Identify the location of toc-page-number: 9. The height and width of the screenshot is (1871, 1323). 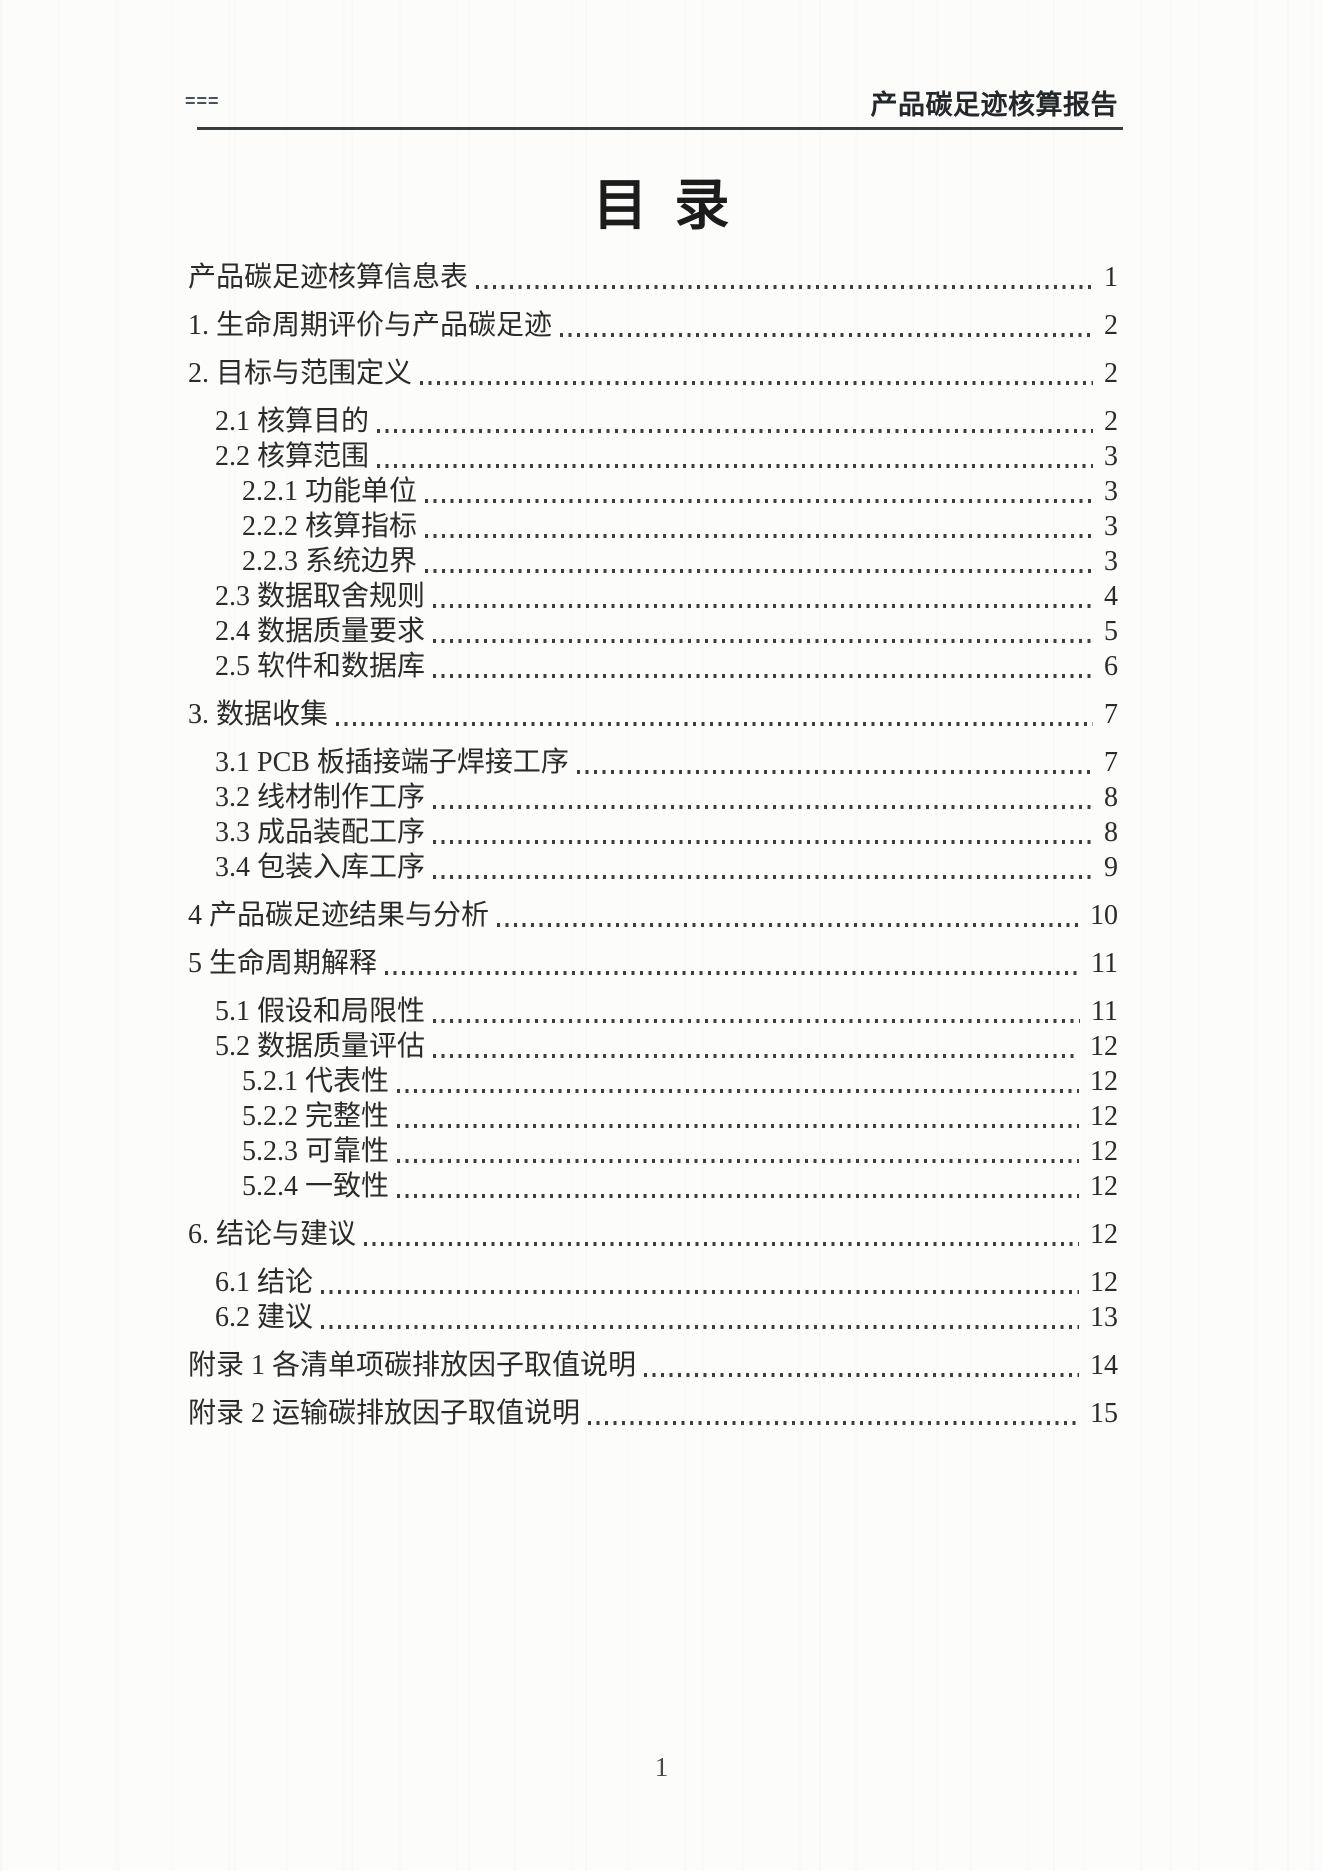
(1111, 867).